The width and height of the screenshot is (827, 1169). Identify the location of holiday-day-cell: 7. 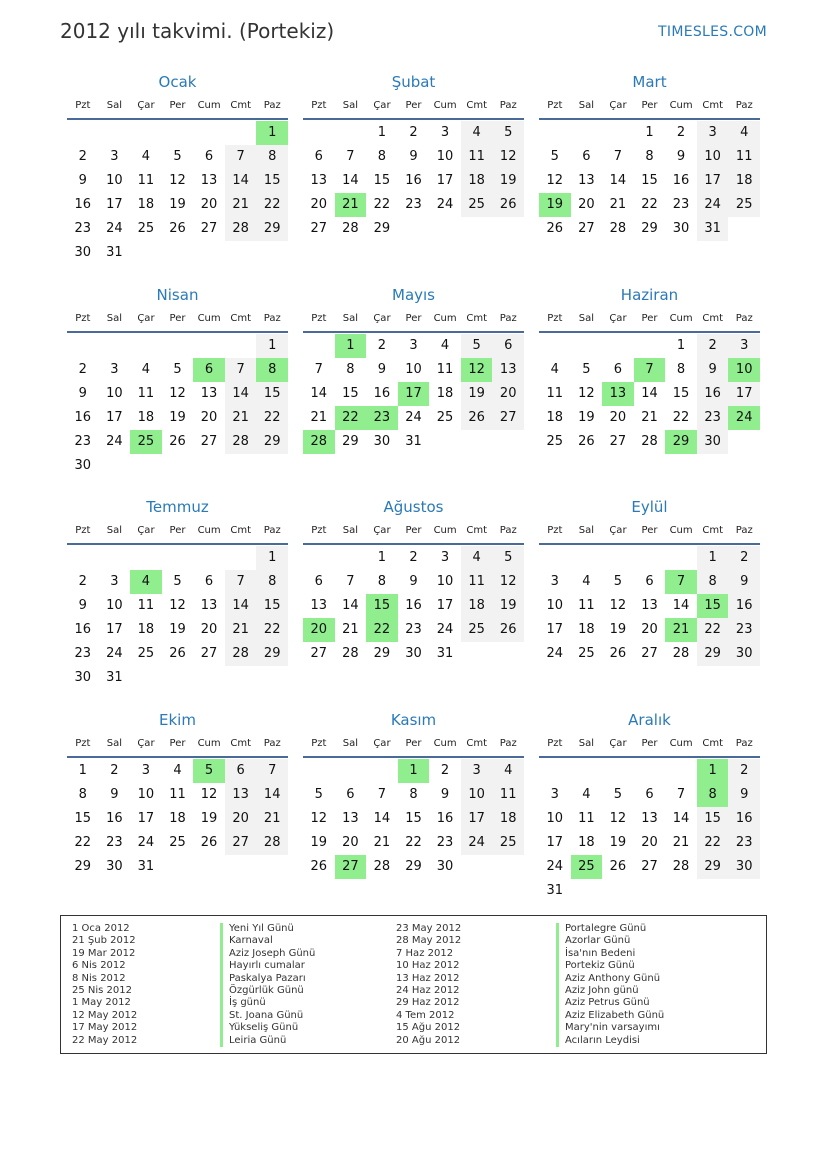
(649, 370).